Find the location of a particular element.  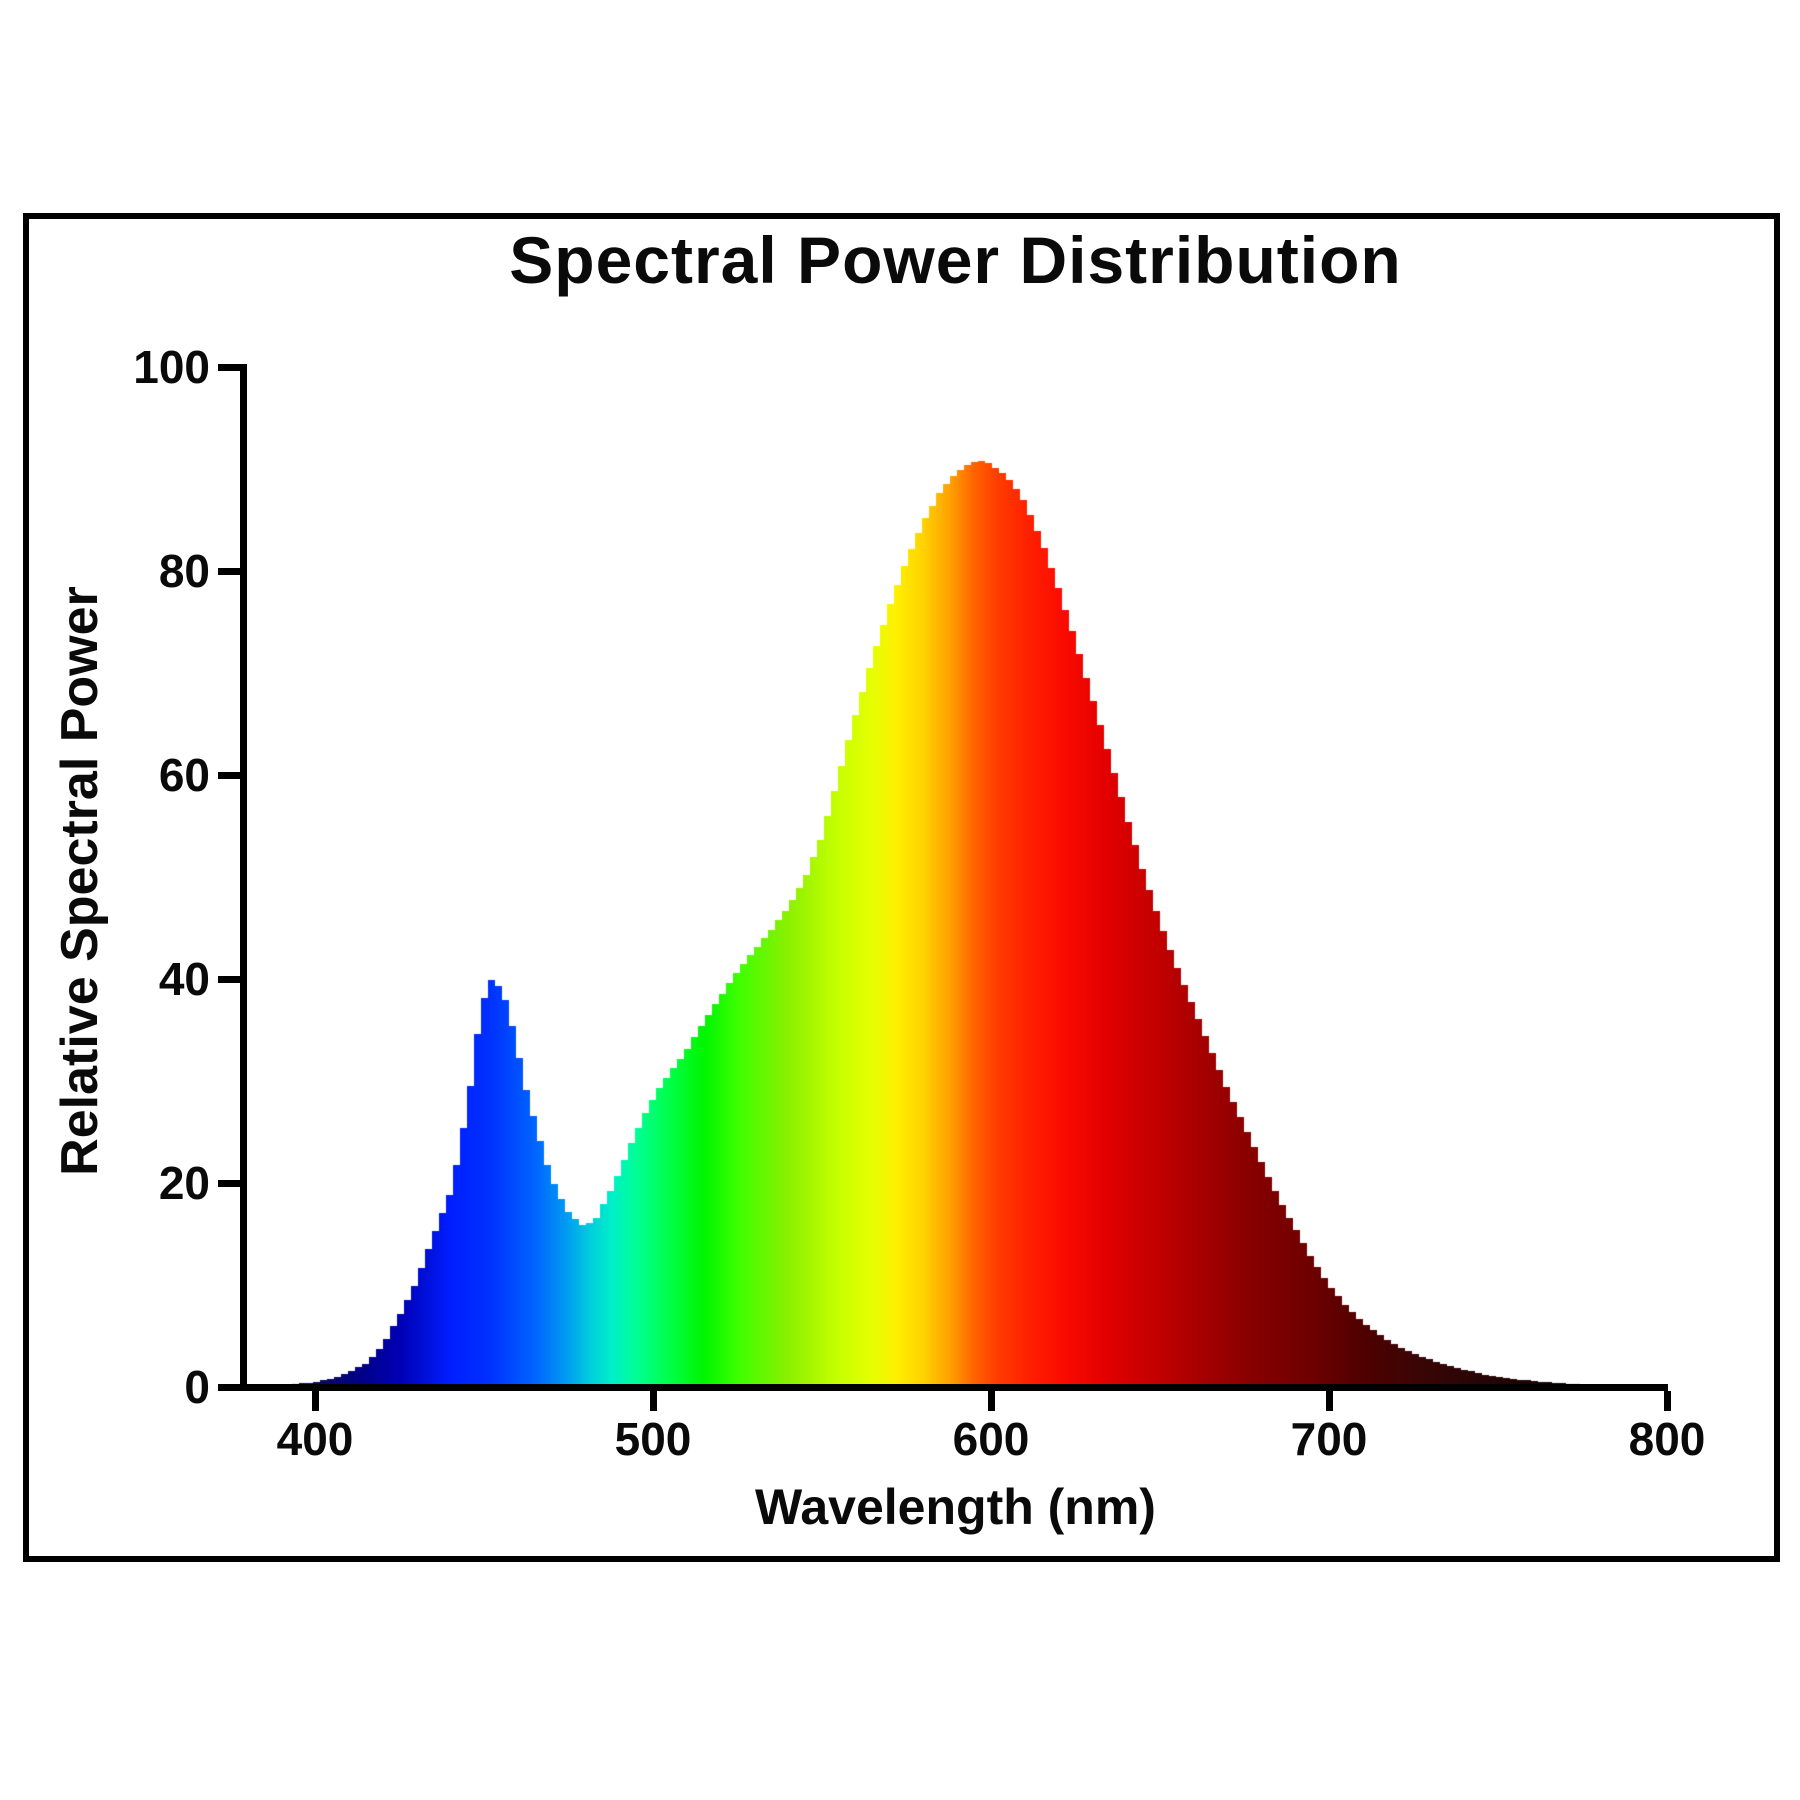

y-tick-label: 60 is located at coordinates (184, 775).